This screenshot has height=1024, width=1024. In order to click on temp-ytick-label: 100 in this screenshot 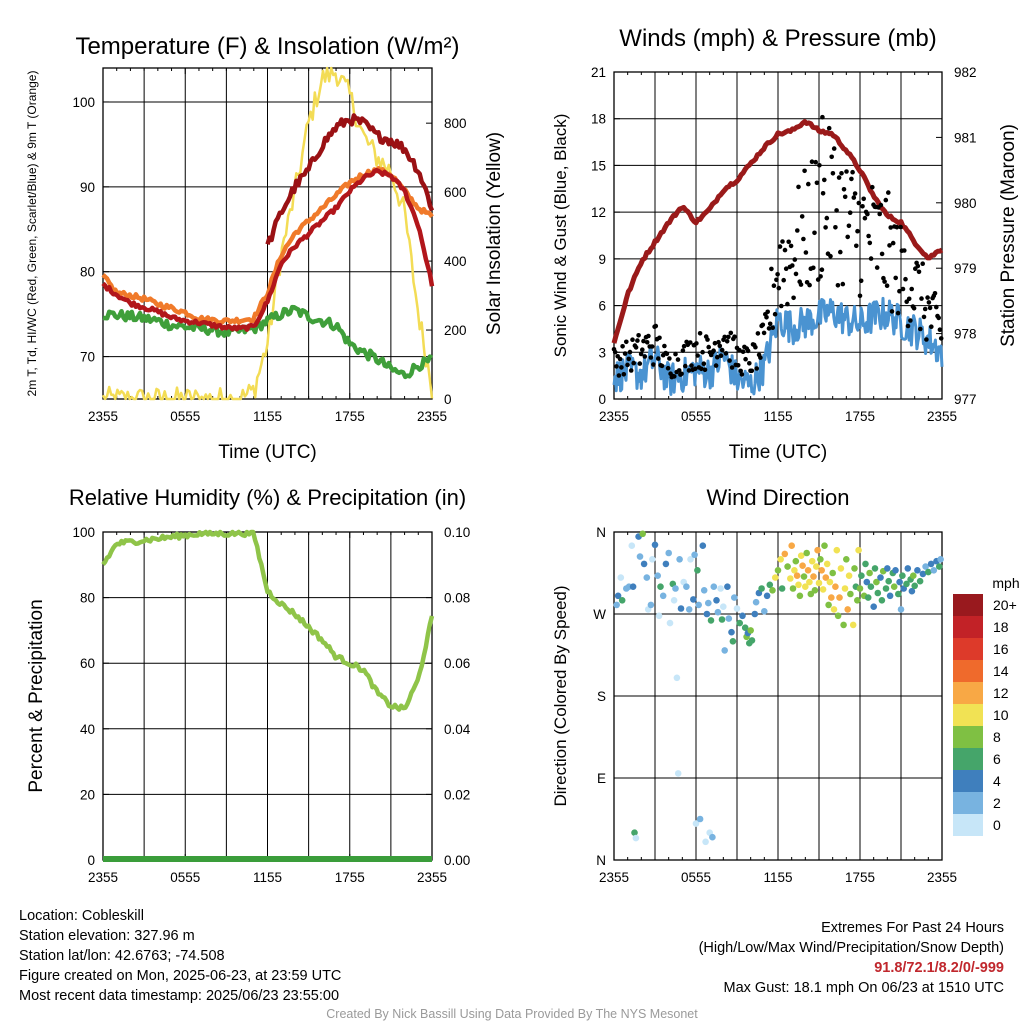, I will do `click(83, 102)`.